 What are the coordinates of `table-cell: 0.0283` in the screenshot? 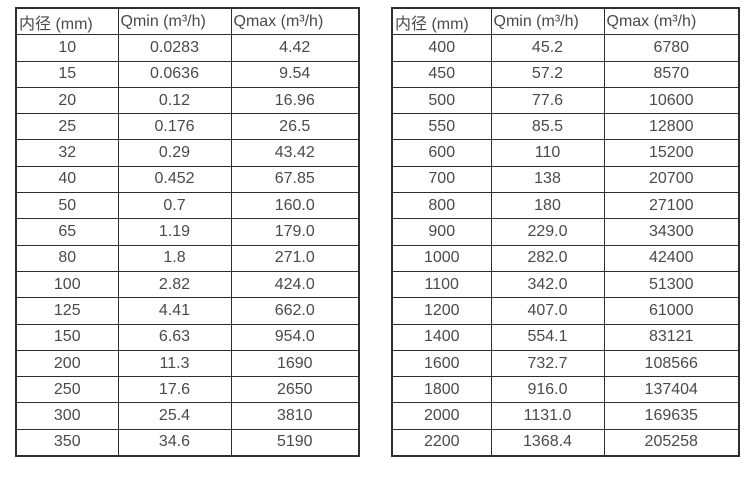 It's located at (174, 48).